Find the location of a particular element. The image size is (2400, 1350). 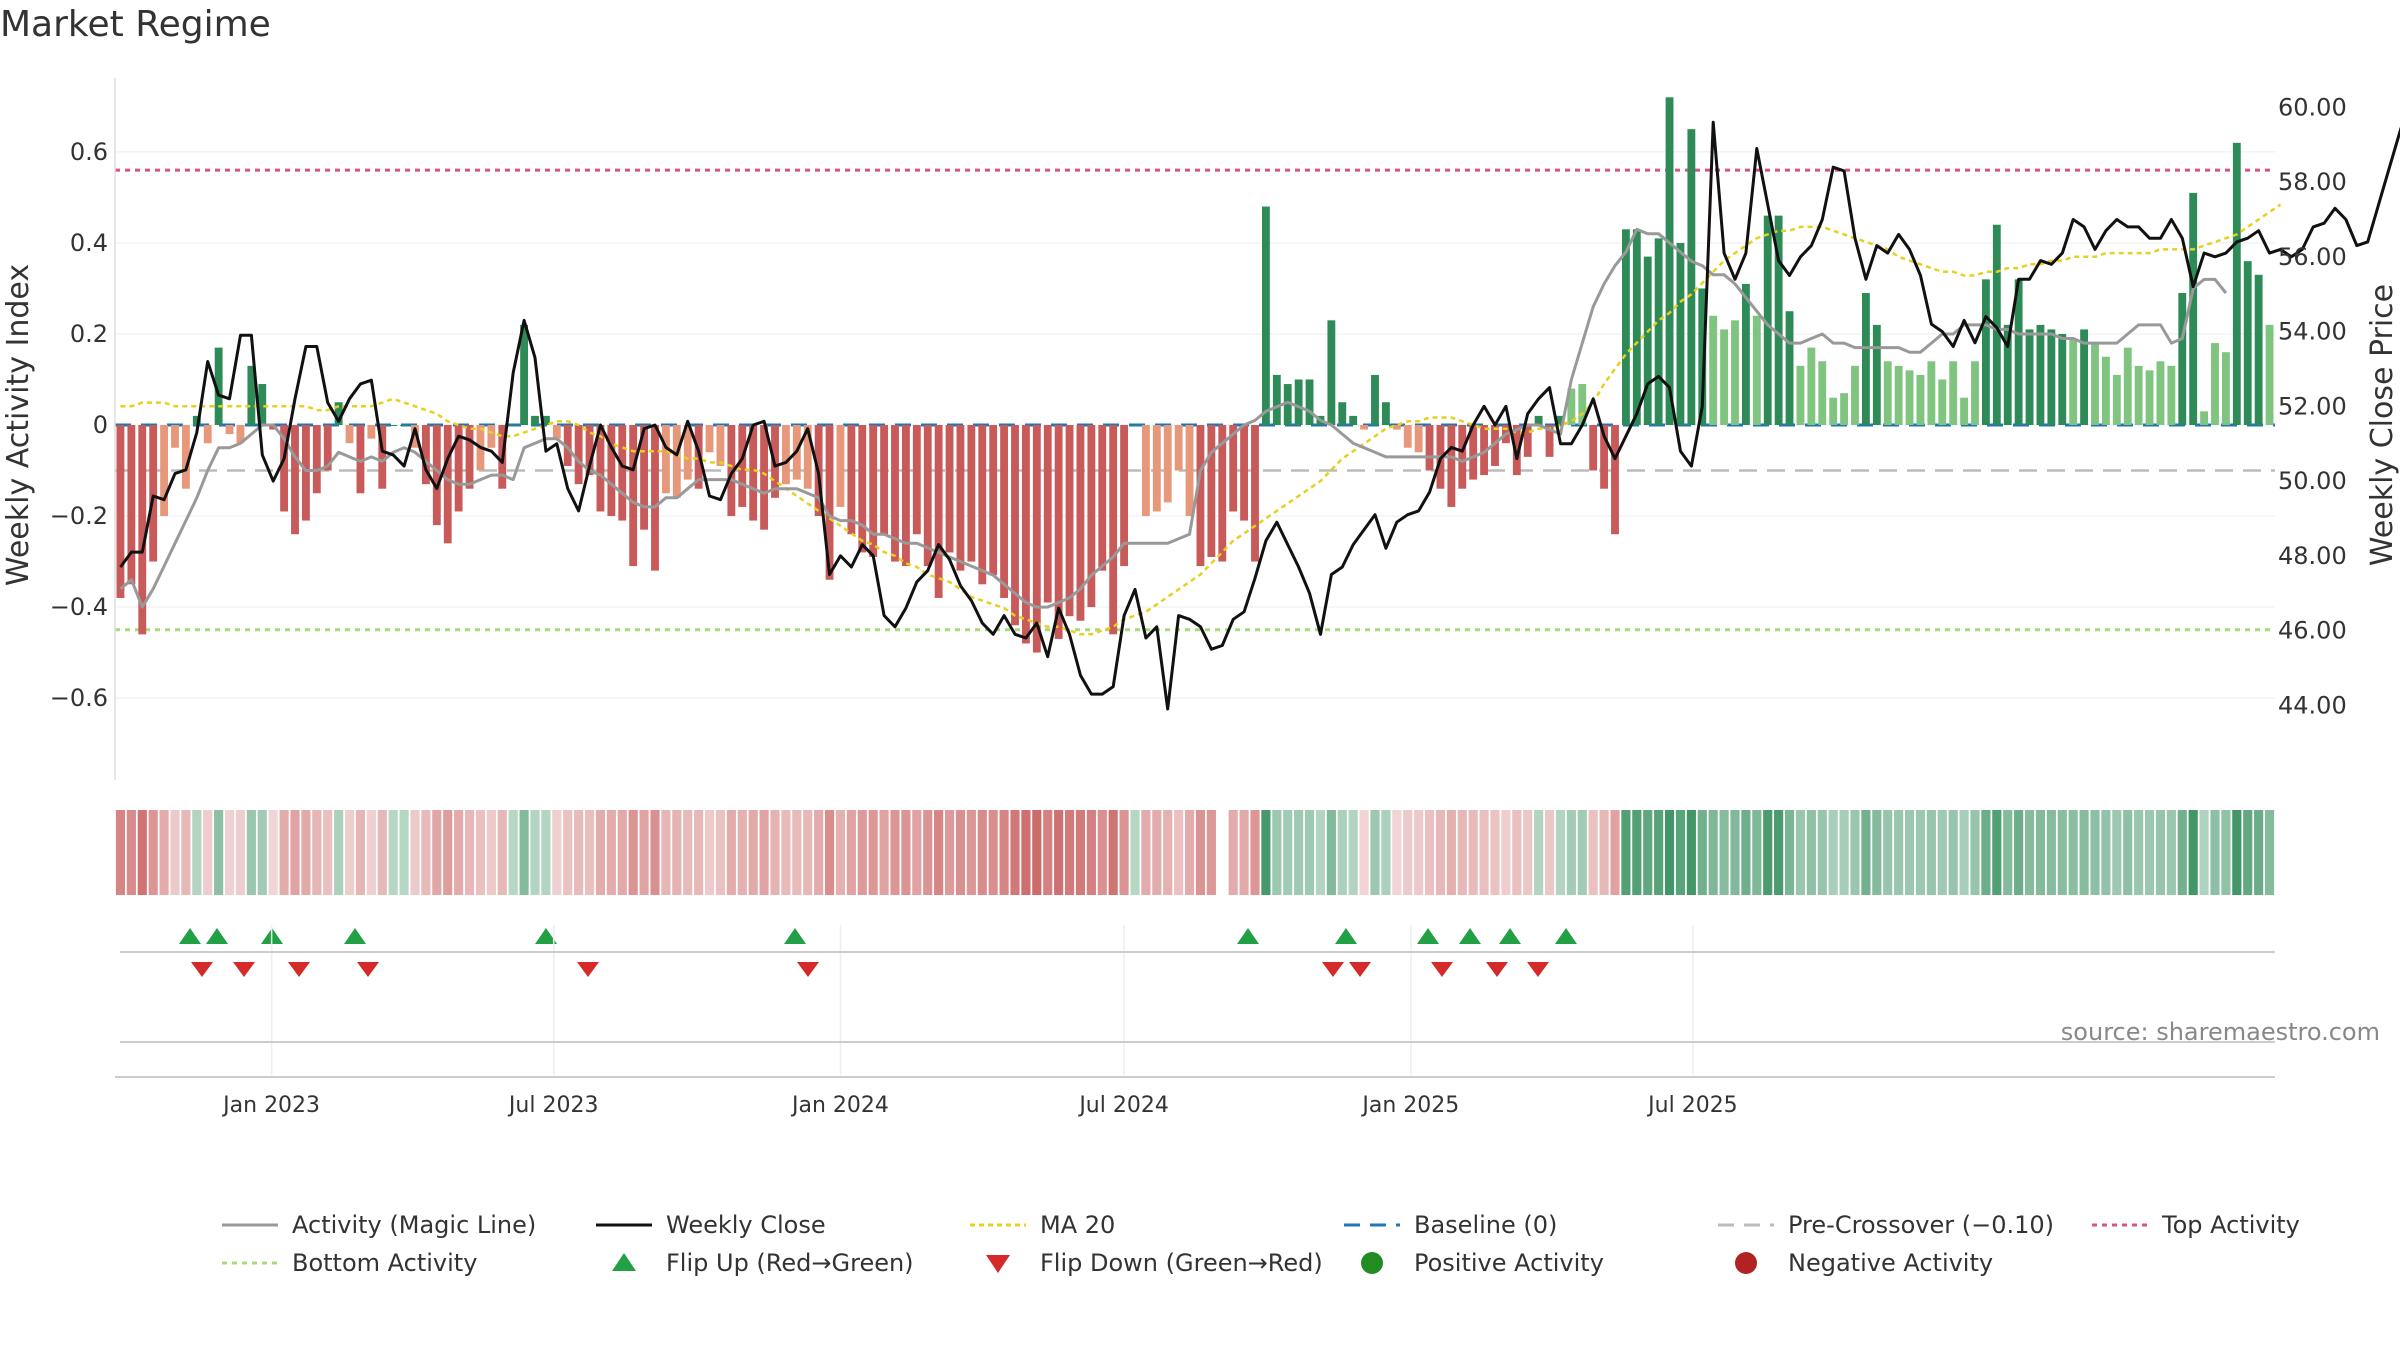

chart-title: Market Regime is located at coordinates (135, 24).